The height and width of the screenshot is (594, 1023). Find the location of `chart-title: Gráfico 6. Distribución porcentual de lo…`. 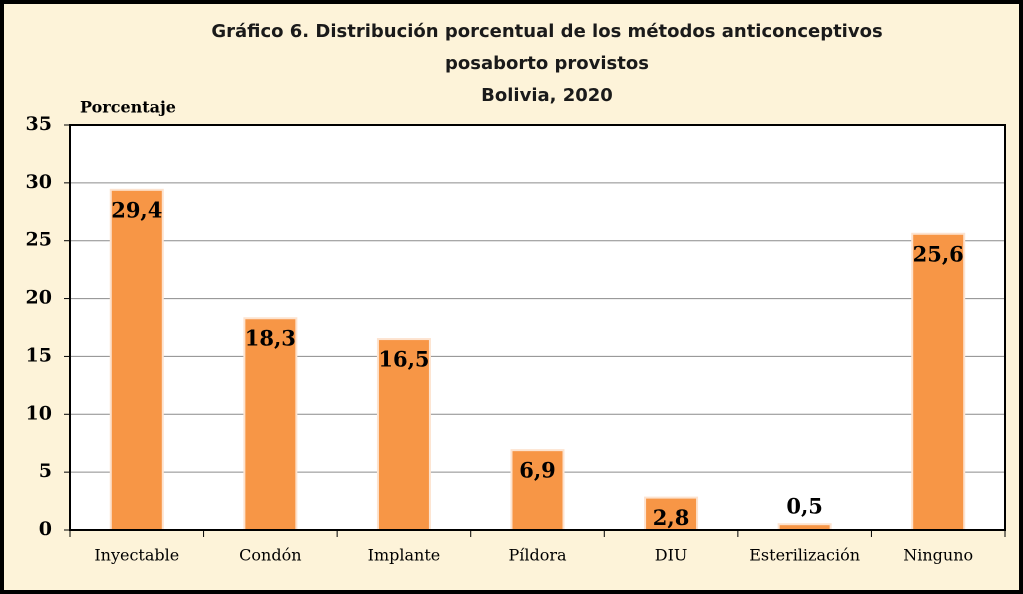

chart-title: Gráfico 6. Distribución porcentual de lo… is located at coordinates (546, 31).